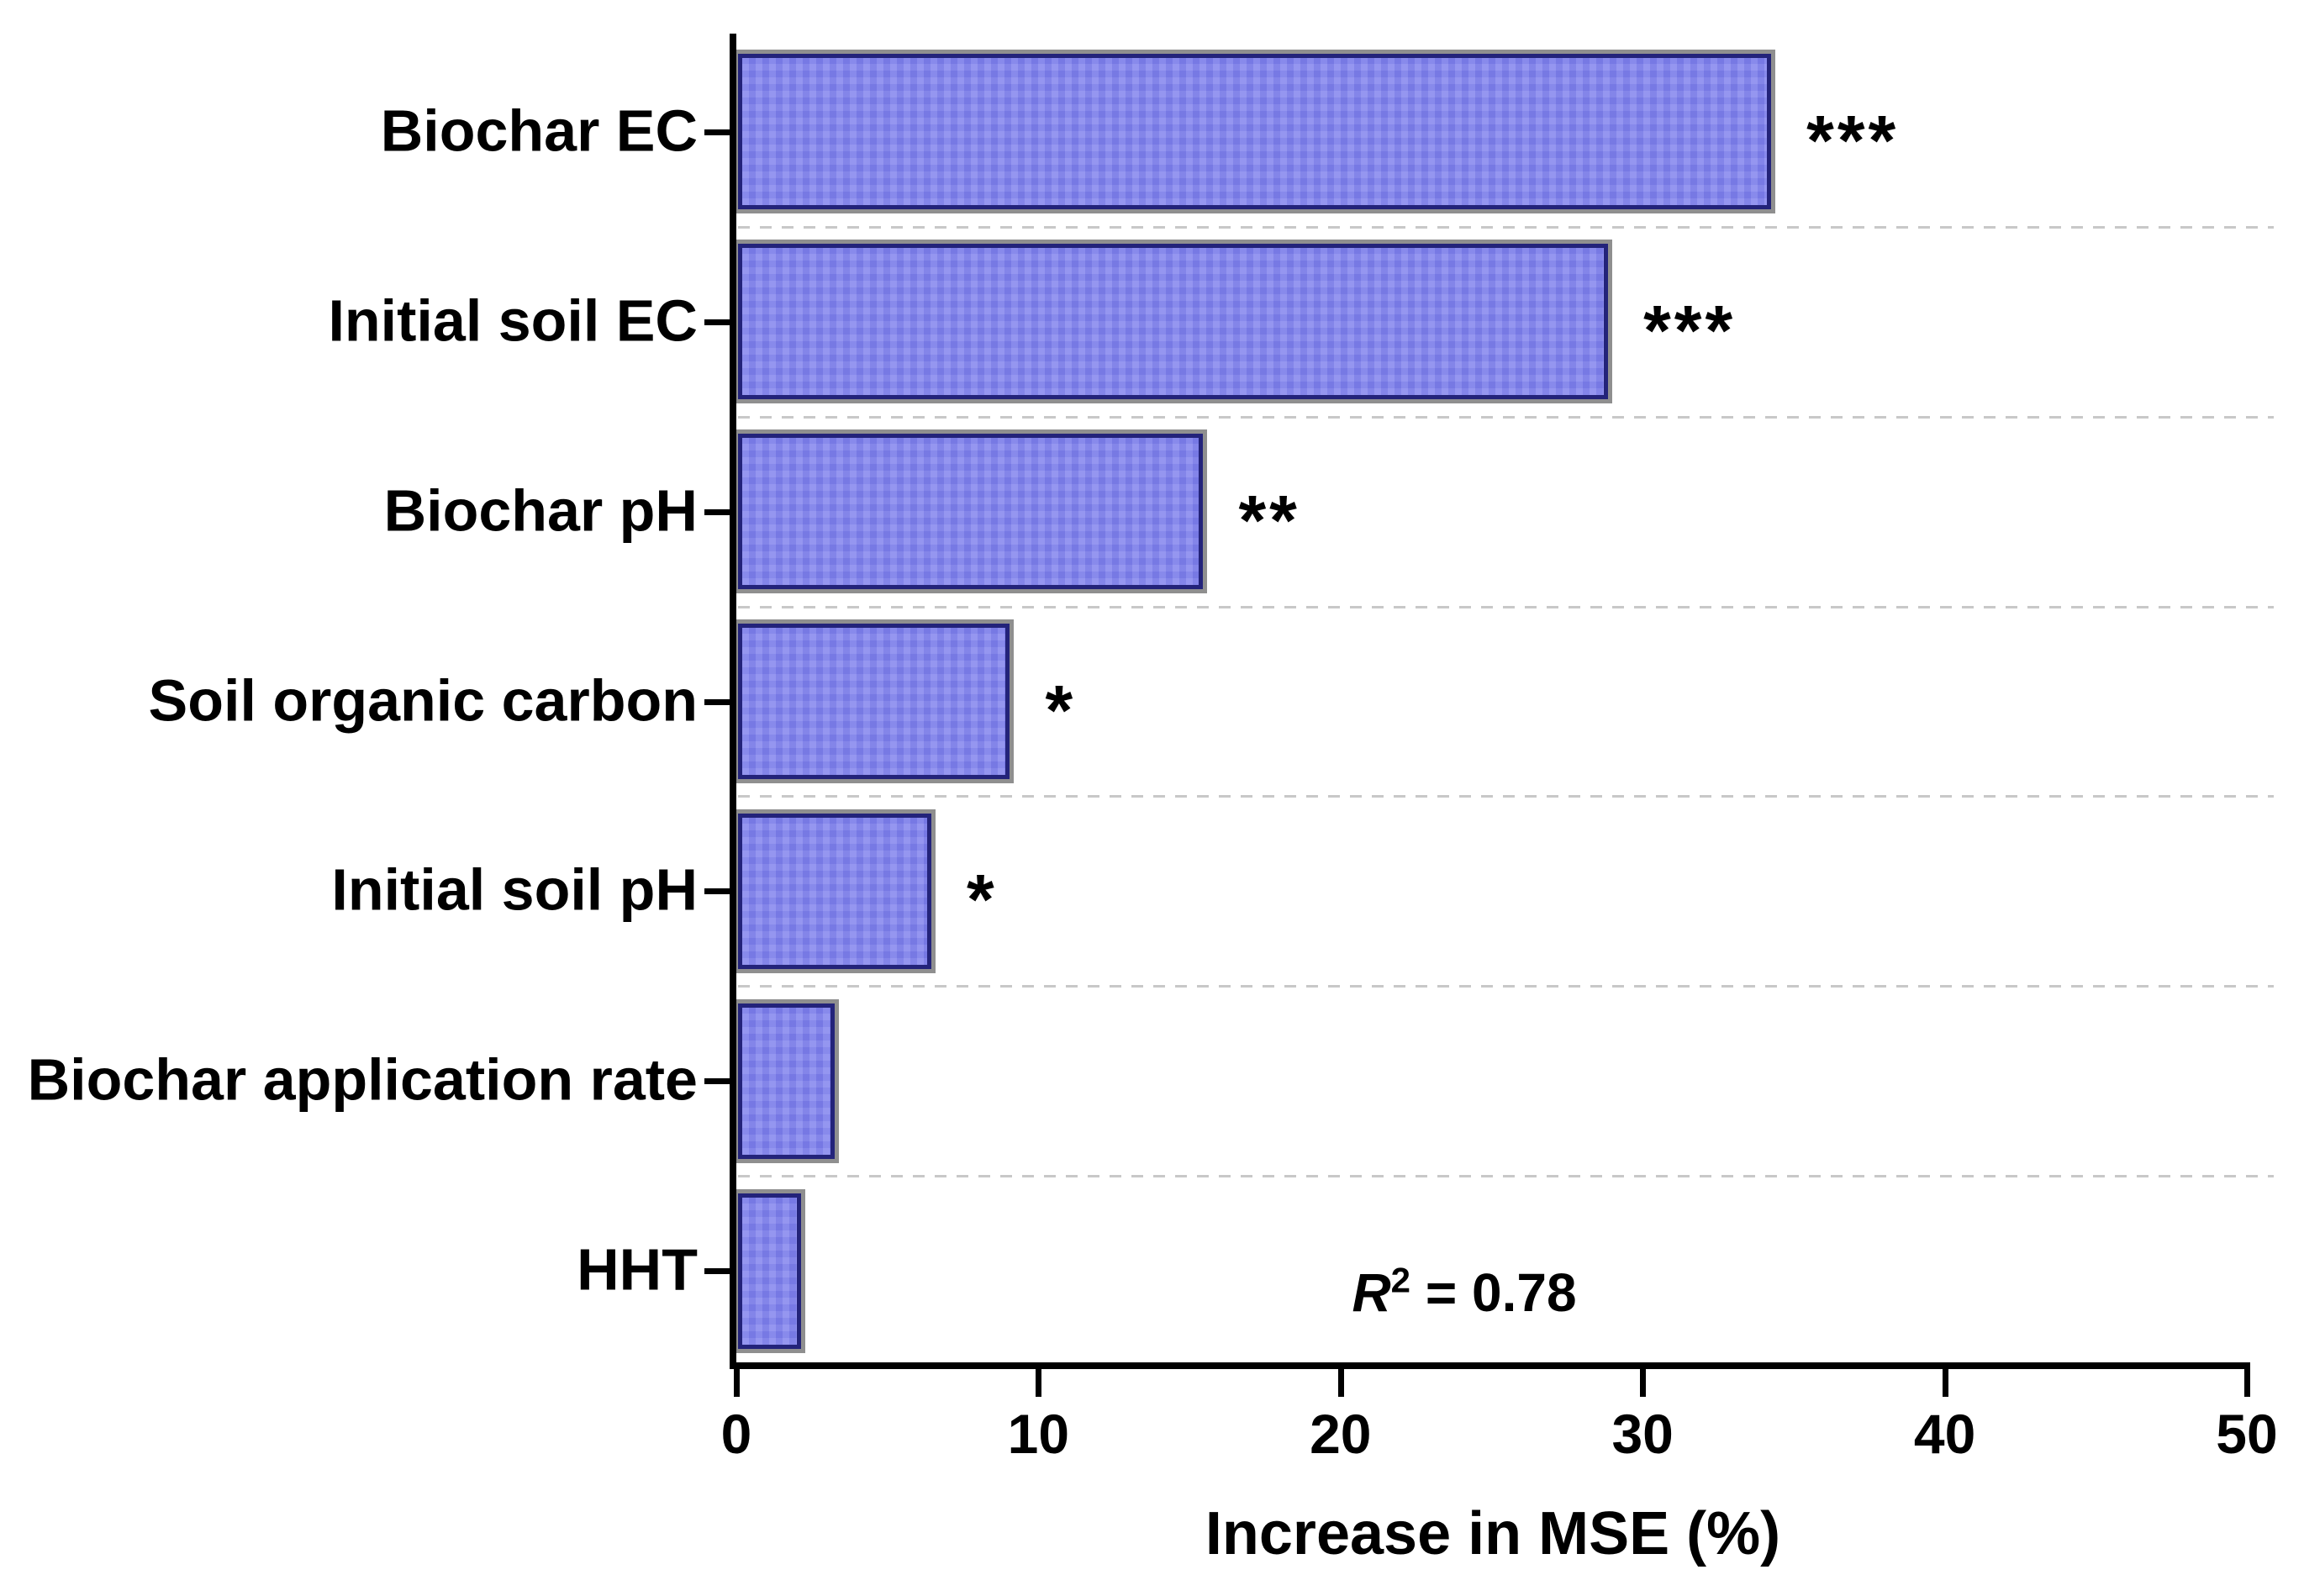 This screenshot has width=2304, height=1596. What do you see at coordinates (1371, 1292) in the screenshot?
I see `r-squared-symbol: R` at bounding box center [1371, 1292].